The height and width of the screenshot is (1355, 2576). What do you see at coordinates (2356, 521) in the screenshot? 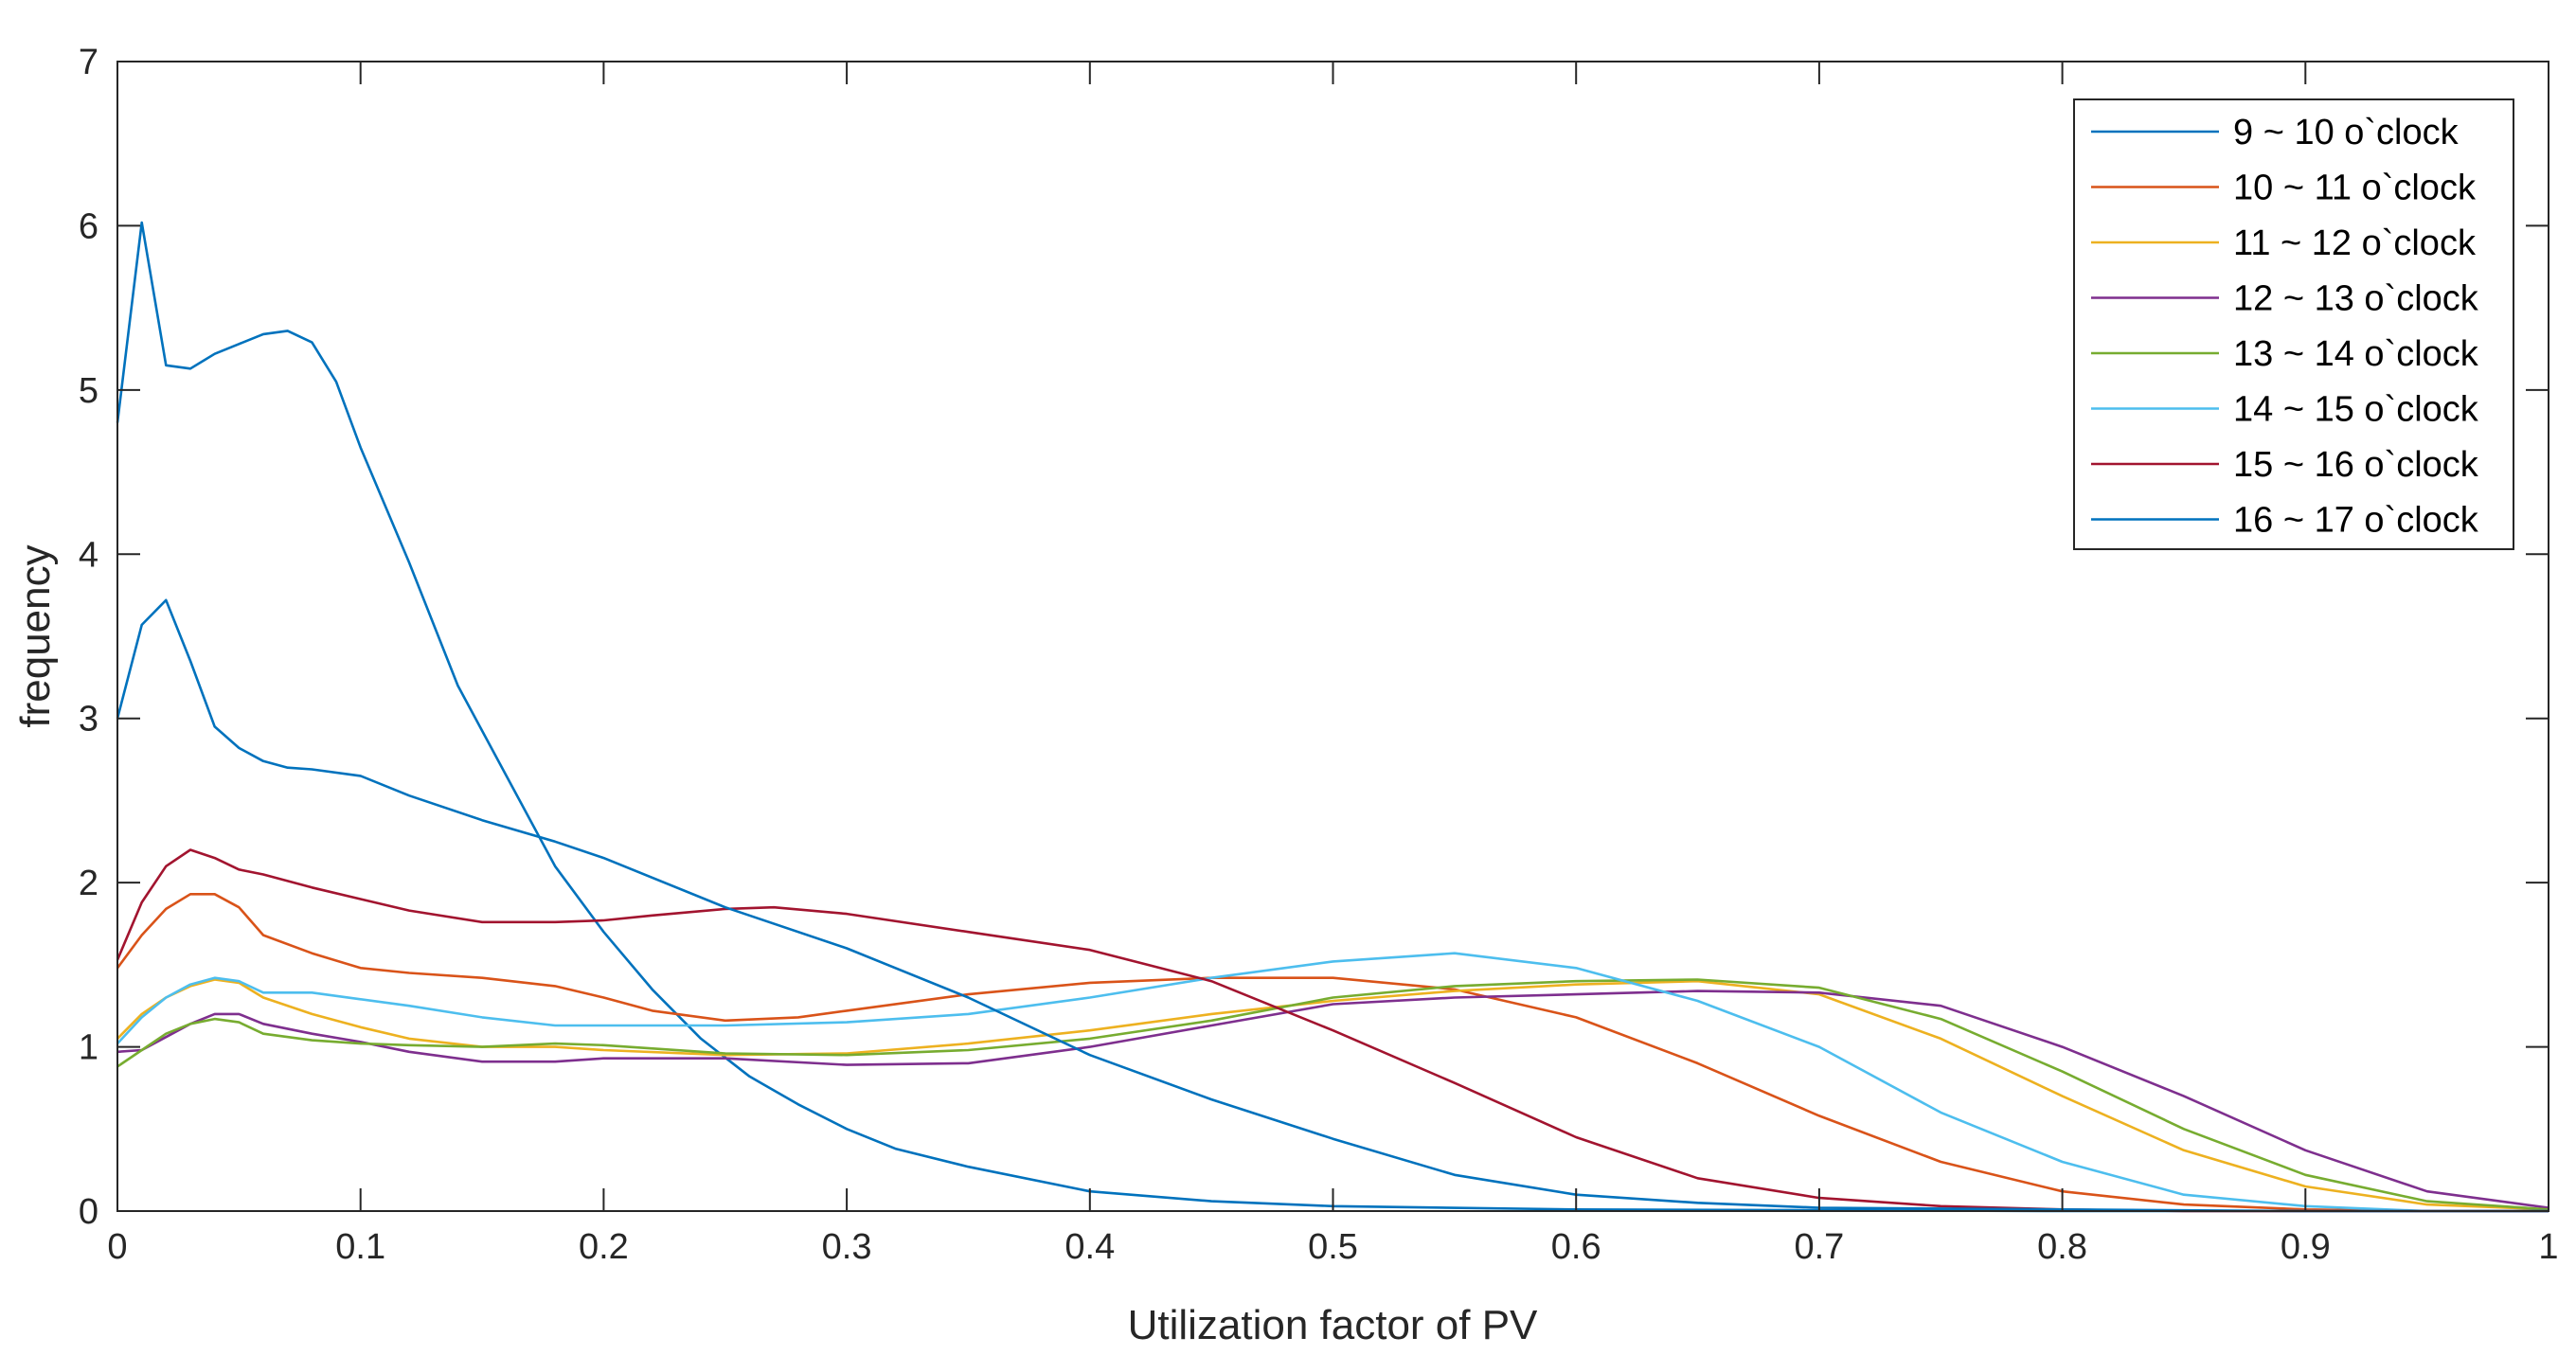
I see `legend-label-8: 16 ~ 17 o`clock` at bounding box center [2356, 521].